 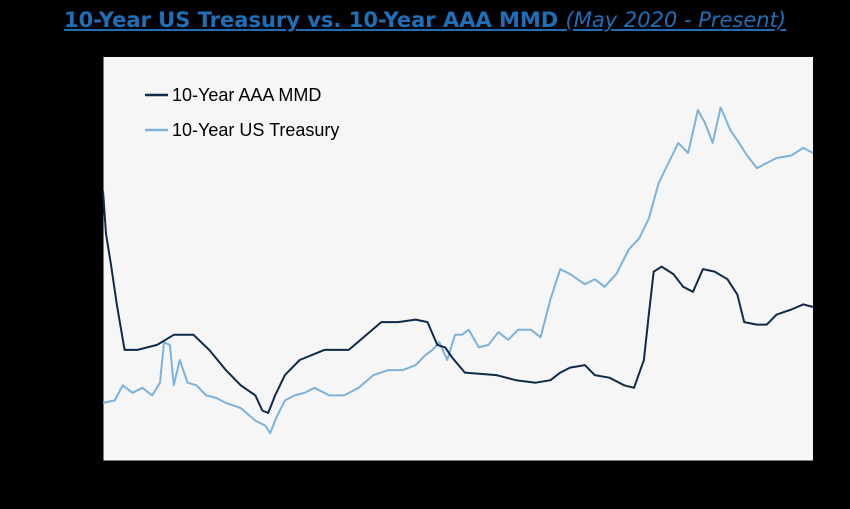 I want to click on chart-title-main: 10-Year US Treasury vs. 10-Year AAA MMD, so click(x=311, y=20).